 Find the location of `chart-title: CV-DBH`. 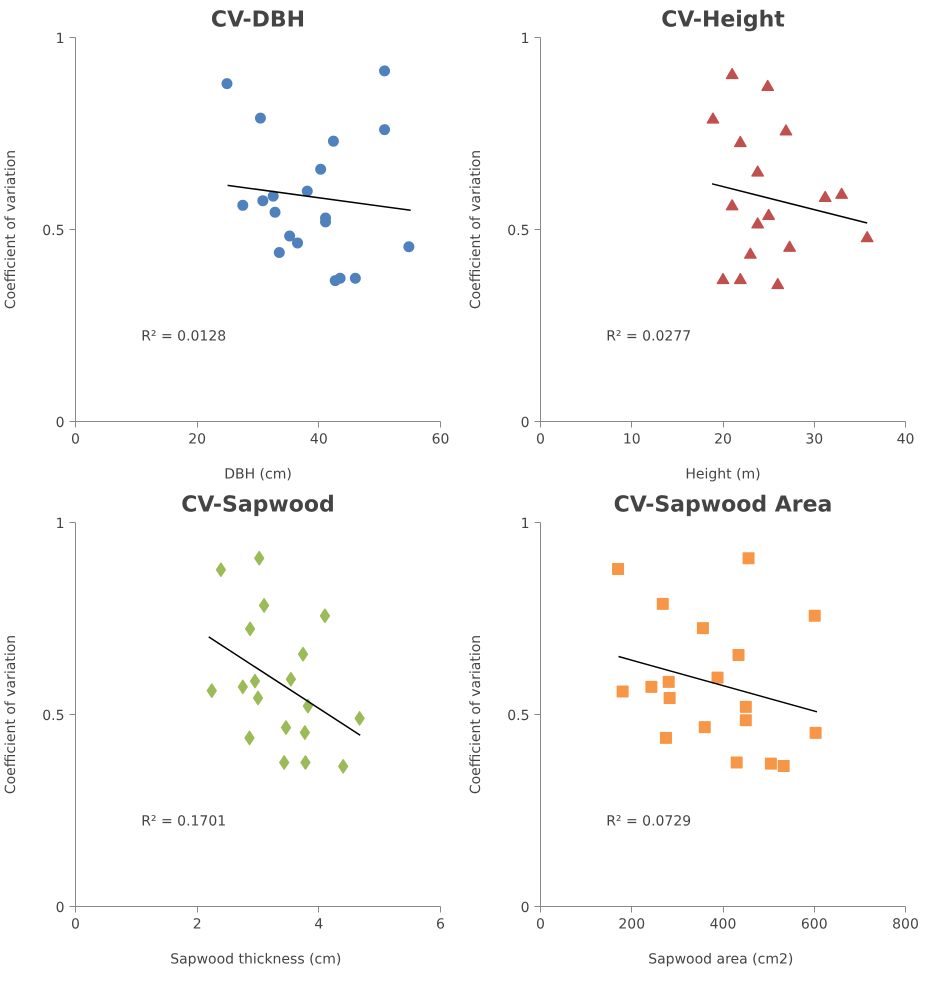

chart-title: CV-DBH is located at coordinates (258, 20).